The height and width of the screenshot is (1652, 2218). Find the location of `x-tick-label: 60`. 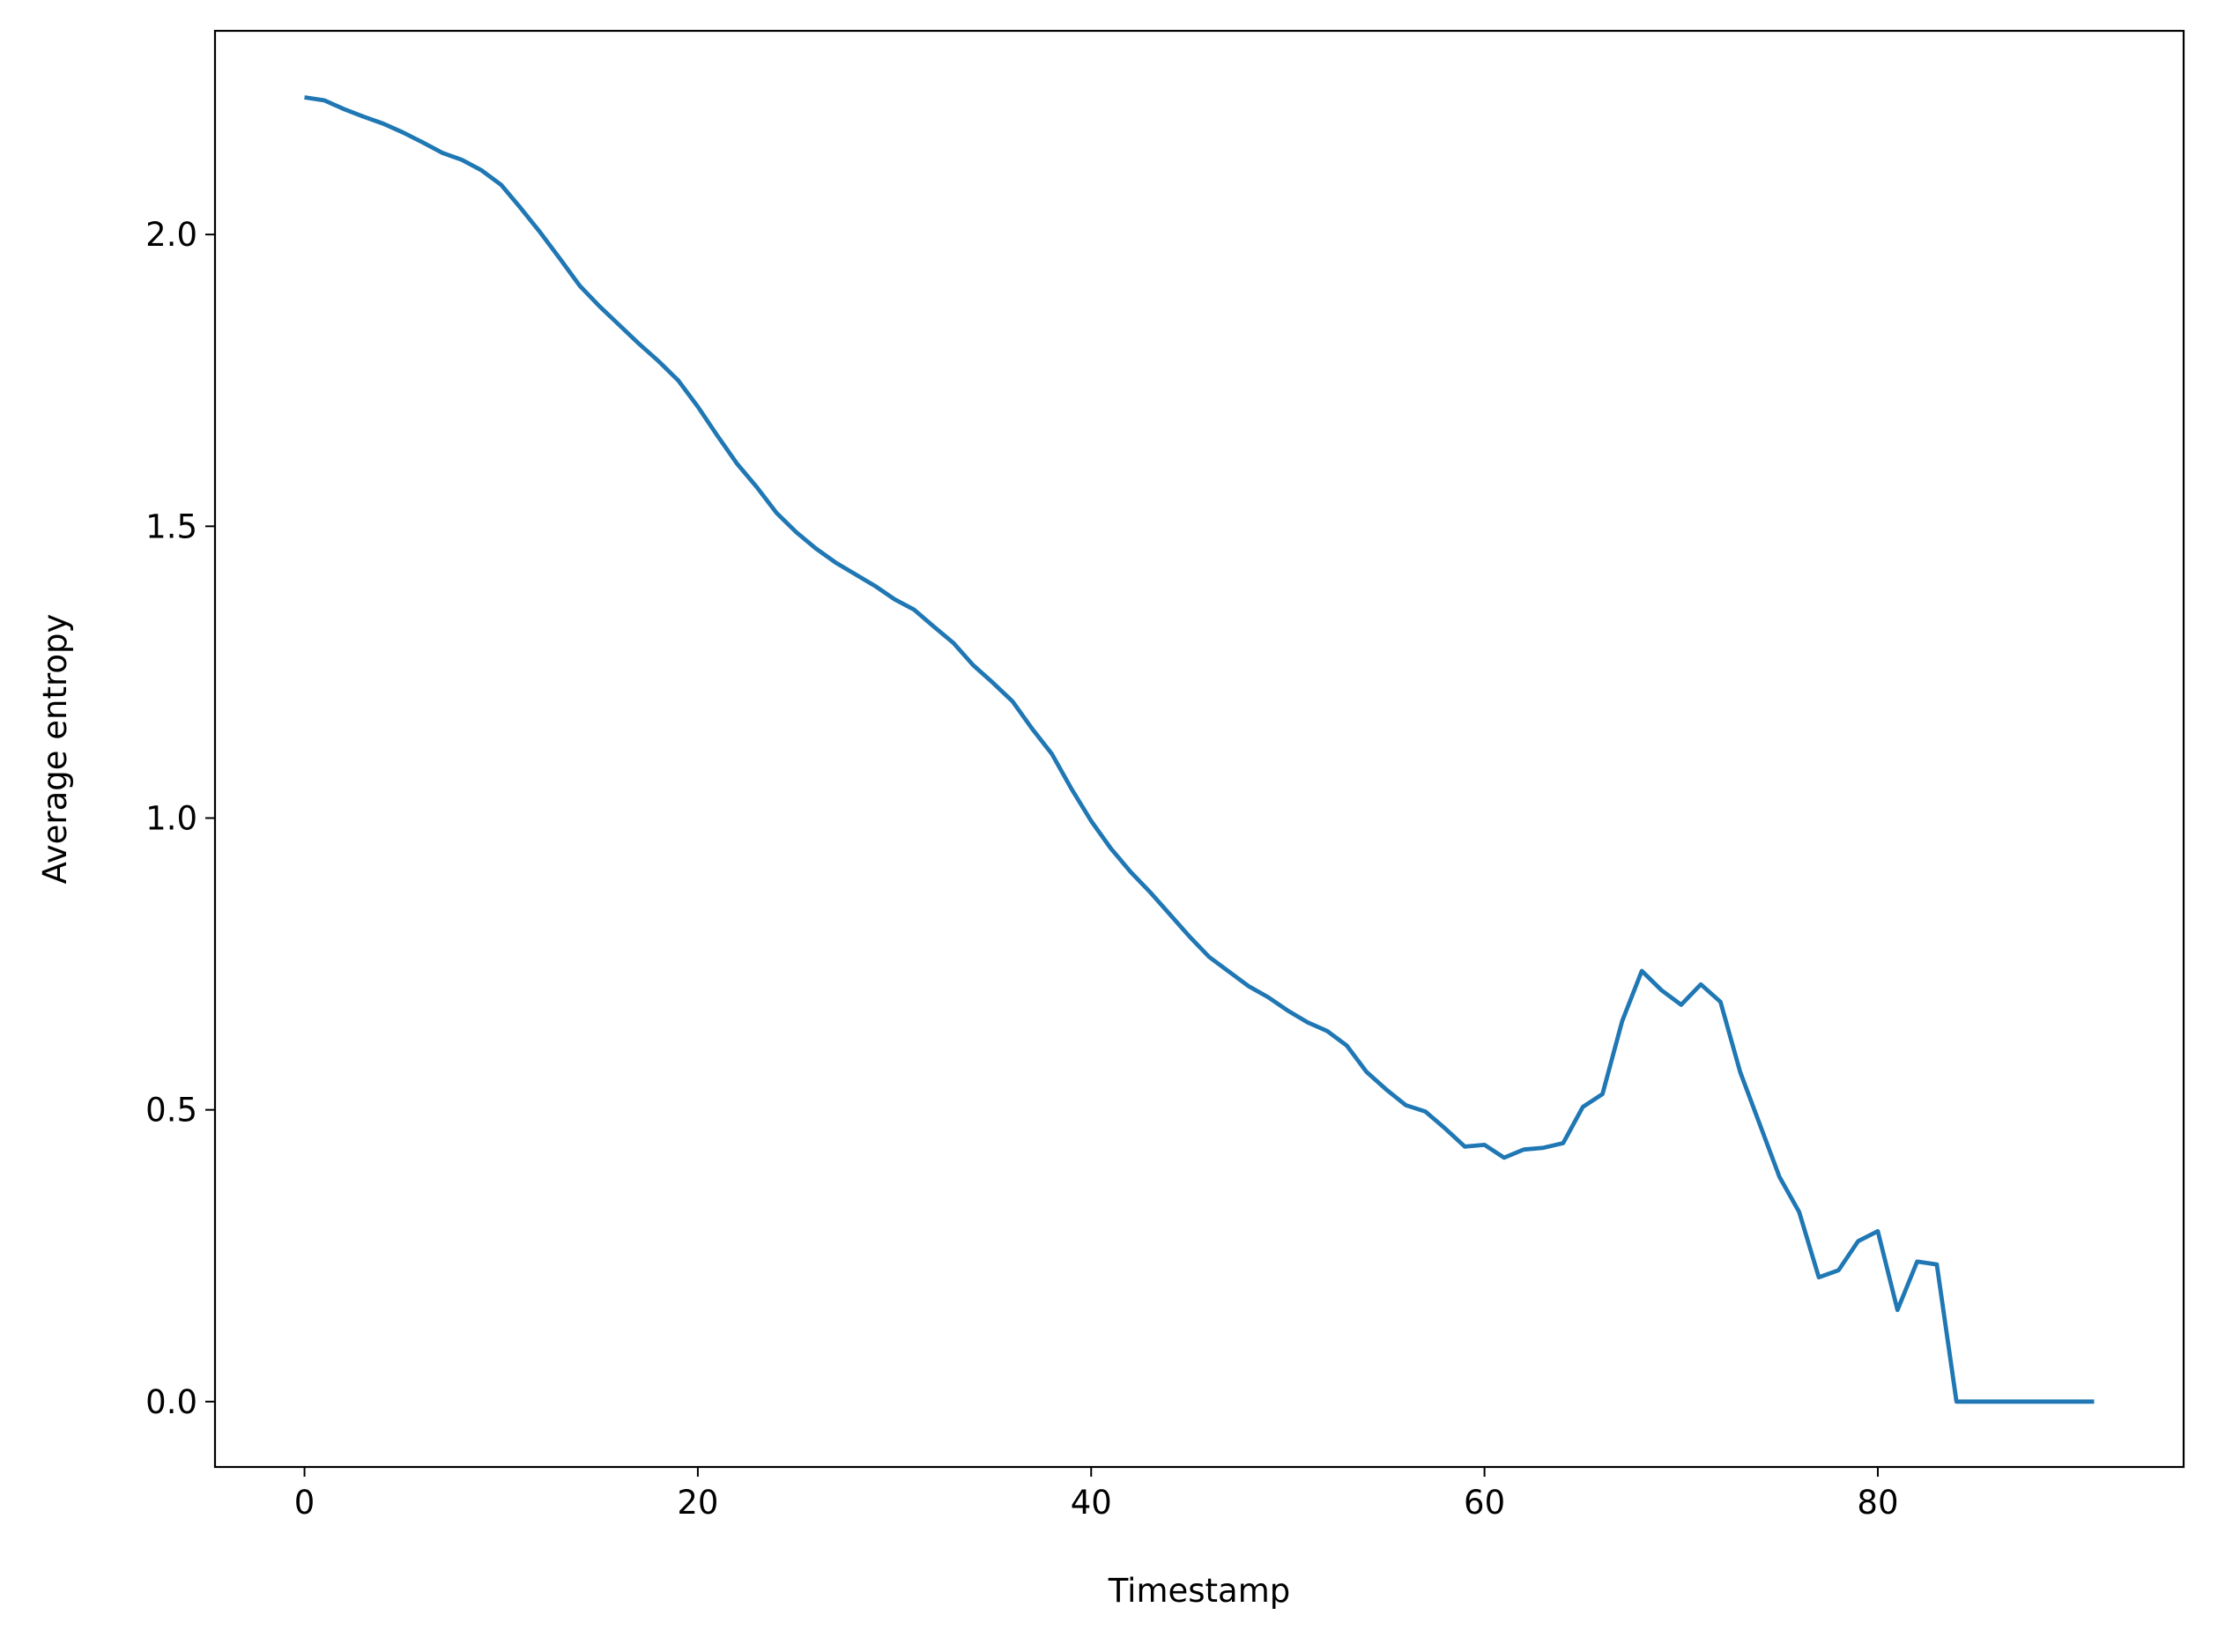

x-tick-label: 60 is located at coordinates (1484, 1503).